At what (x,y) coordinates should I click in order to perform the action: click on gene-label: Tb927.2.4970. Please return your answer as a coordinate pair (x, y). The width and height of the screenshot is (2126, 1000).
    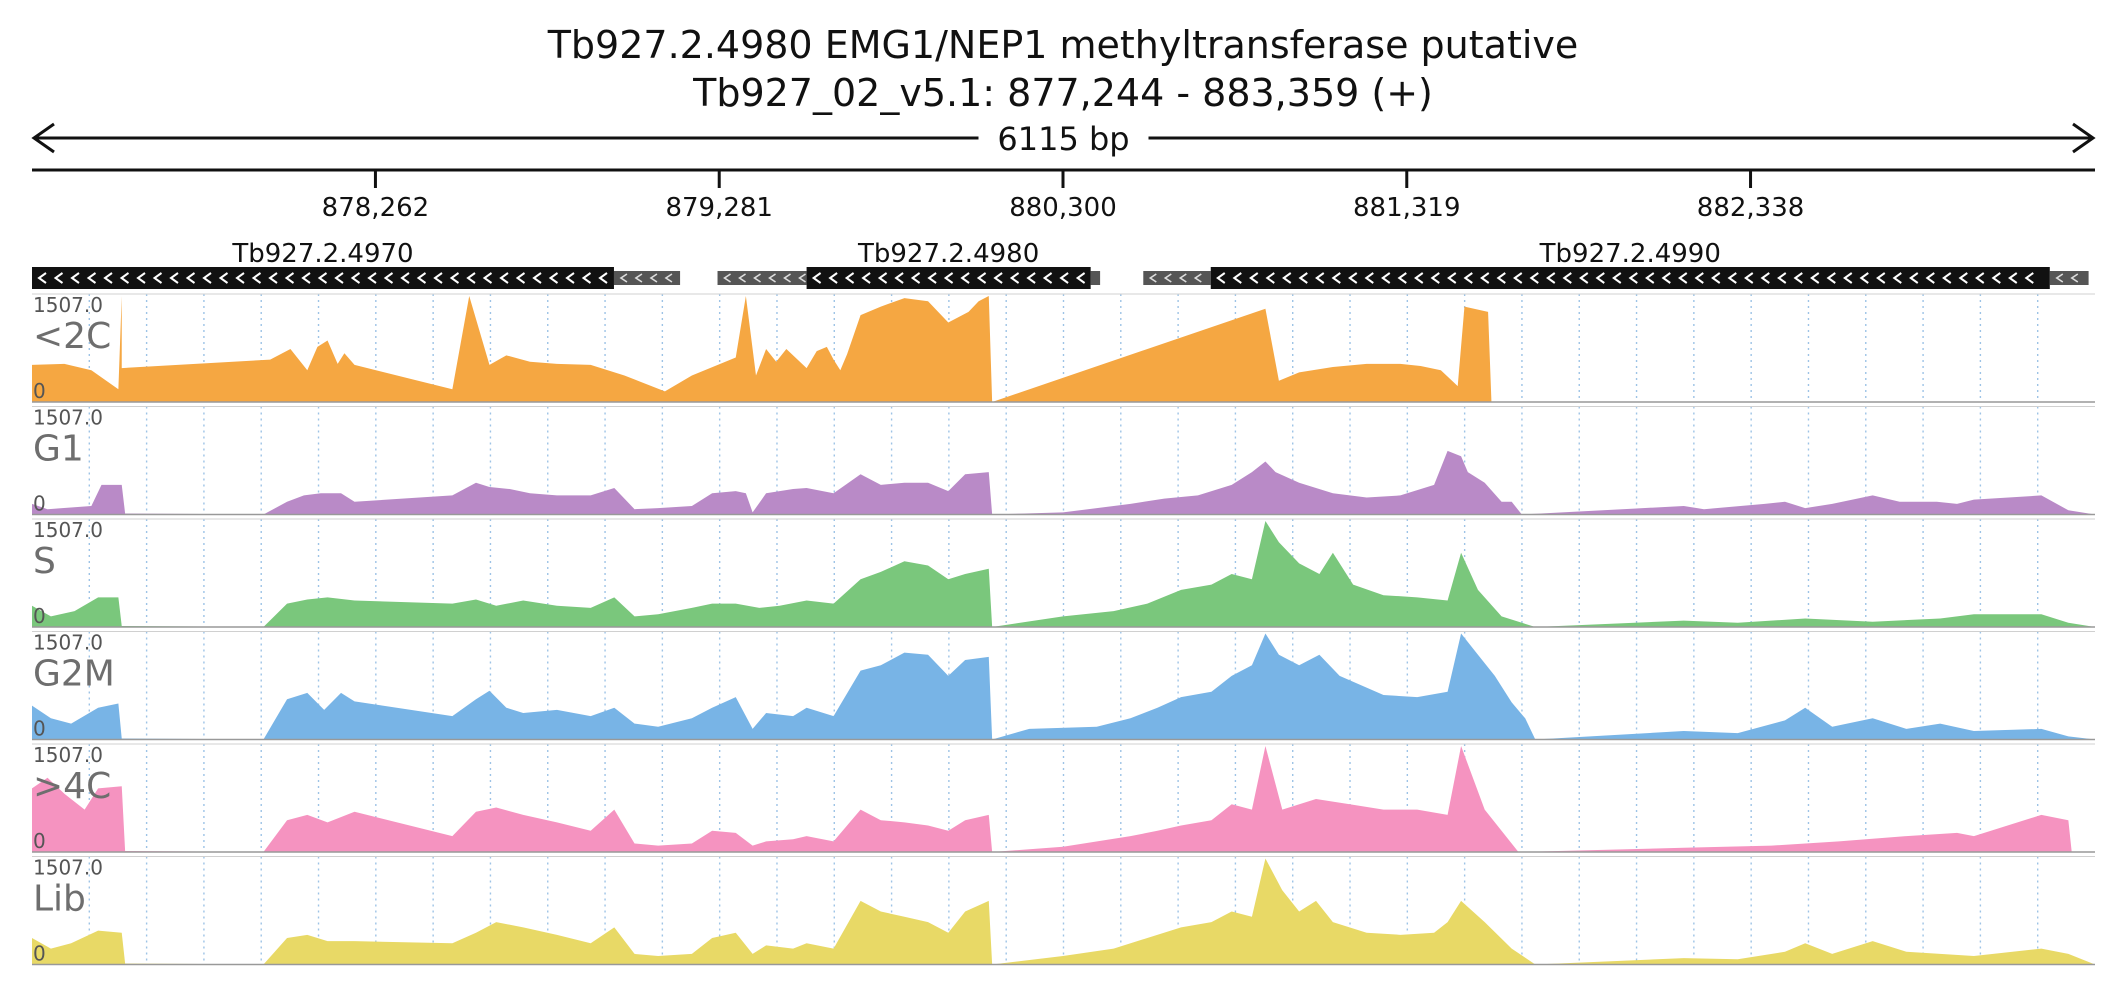
    Looking at the image, I should click on (322, 254).